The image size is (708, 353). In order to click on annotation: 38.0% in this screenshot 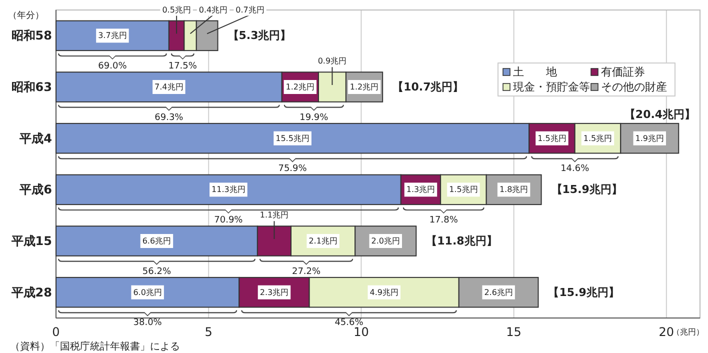, I will do `click(147, 323)`.